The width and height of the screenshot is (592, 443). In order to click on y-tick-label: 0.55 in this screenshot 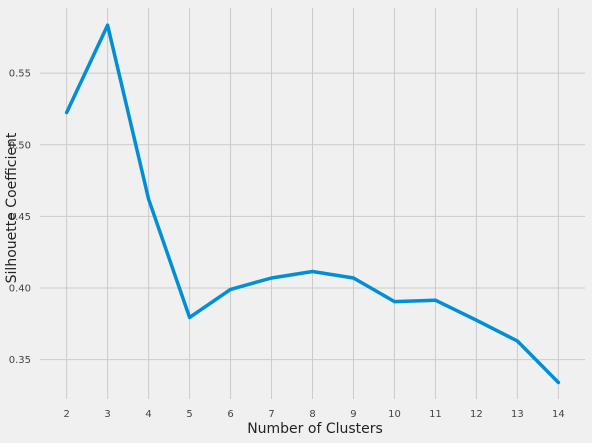, I will do `click(20, 74)`.